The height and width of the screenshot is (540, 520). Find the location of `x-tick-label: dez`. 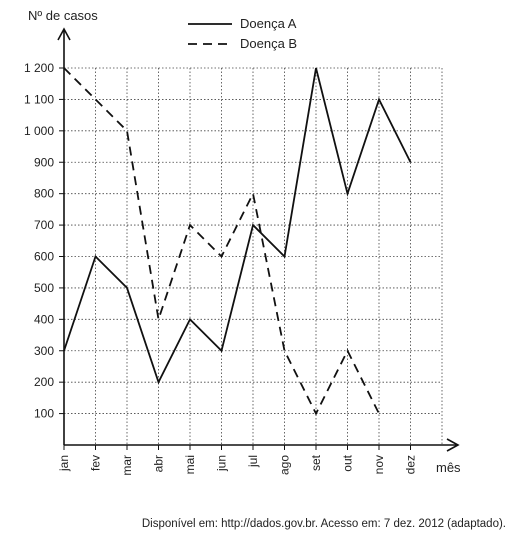

x-tick-label: dez is located at coordinates (411, 464).